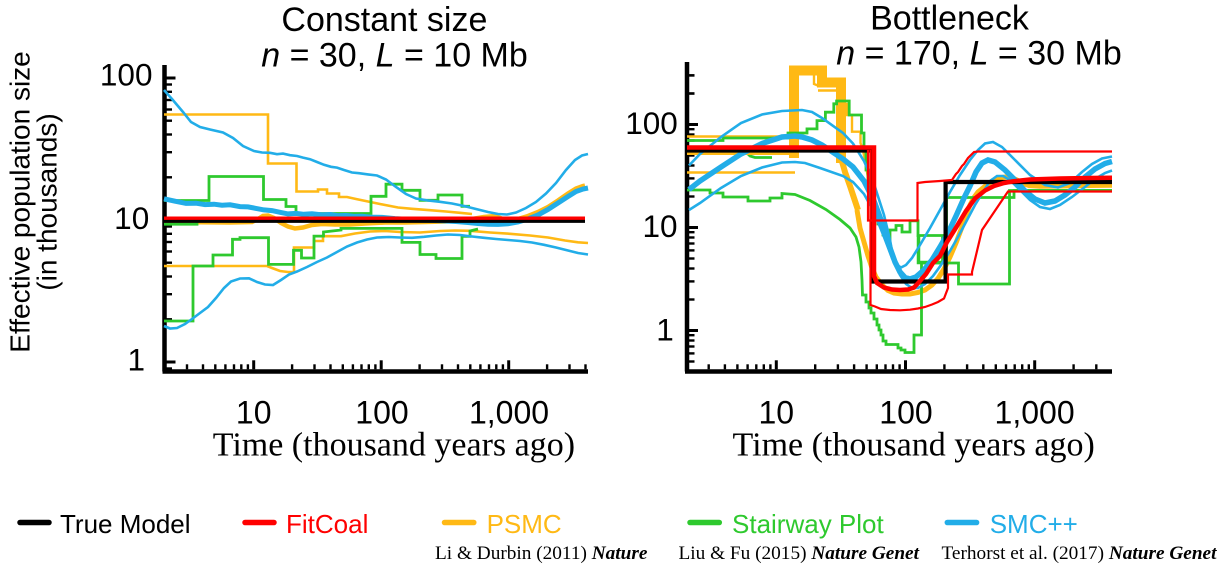 This screenshot has width=1224, height=573. I want to click on svg-text: Constant size, so click(384, 20).